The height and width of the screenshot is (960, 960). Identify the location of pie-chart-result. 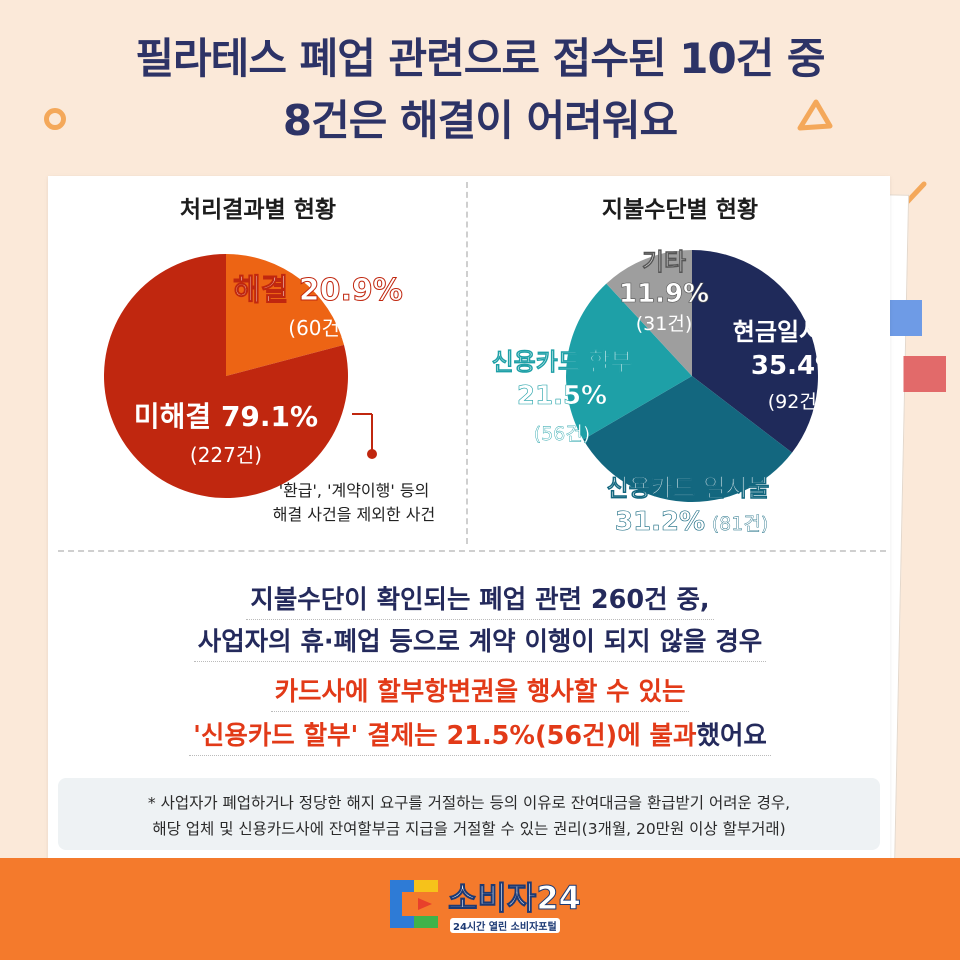
(225, 376).